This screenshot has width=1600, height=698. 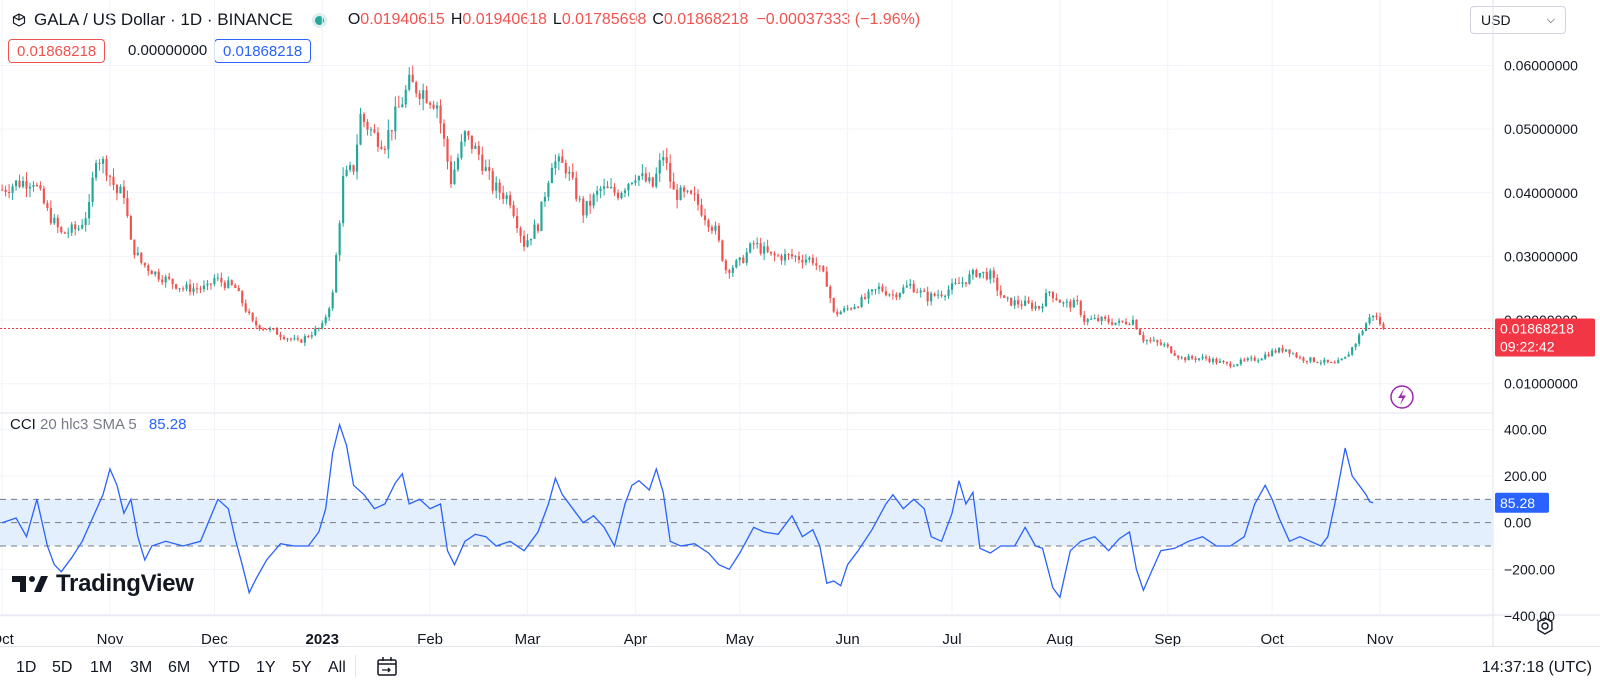 What do you see at coordinates (951, 638) in the screenshot?
I see `time-tick-label: Jul` at bounding box center [951, 638].